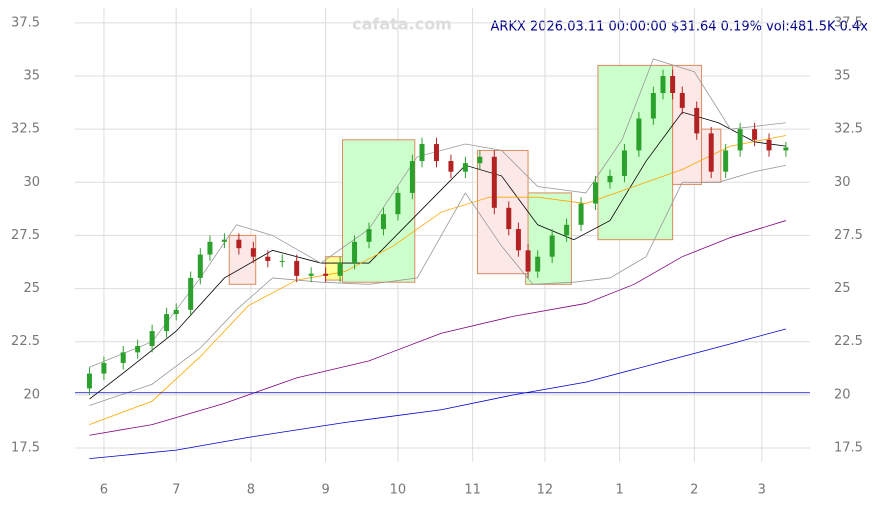  What do you see at coordinates (472, 490) in the screenshot?
I see `x-tick-label: 11` at bounding box center [472, 490].